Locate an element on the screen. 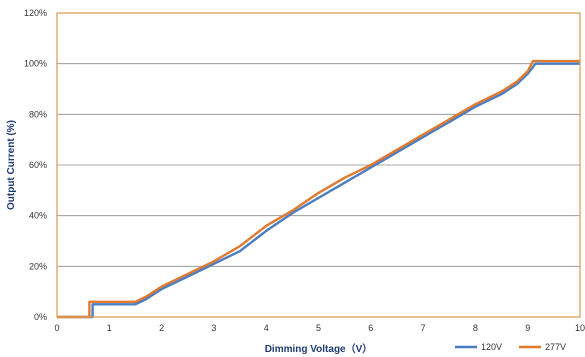 Image resolution: width=585 pixels, height=357 pixels. x-tick-label: 6 is located at coordinates (370, 328).